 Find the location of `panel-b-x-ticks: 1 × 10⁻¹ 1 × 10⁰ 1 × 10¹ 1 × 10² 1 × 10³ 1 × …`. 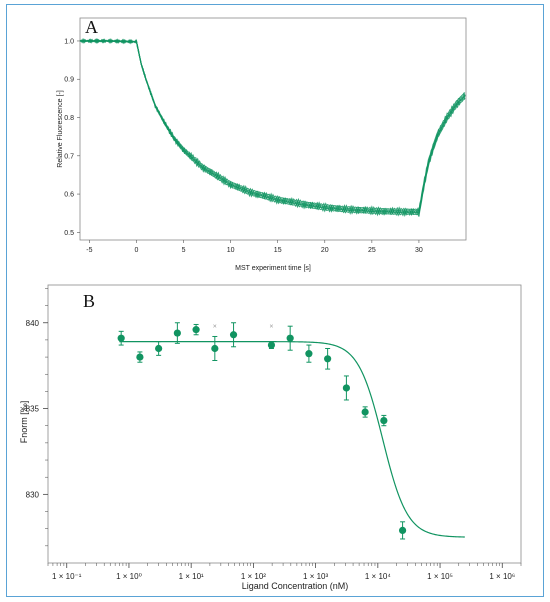

panel-b-x-ticks: 1 × 10⁻¹ 1 × 10⁰ 1 × 10¹ 1 × 10² 1 × 10³ 1 × … is located at coordinates (284, 572).